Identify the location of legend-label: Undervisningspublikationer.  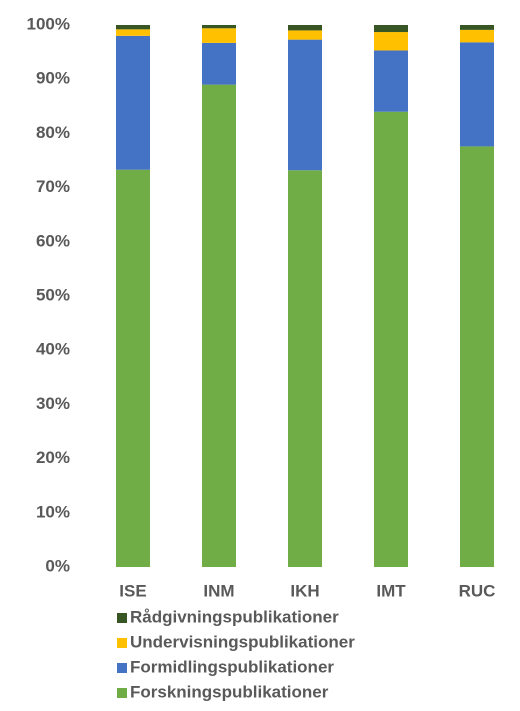
(242, 641).